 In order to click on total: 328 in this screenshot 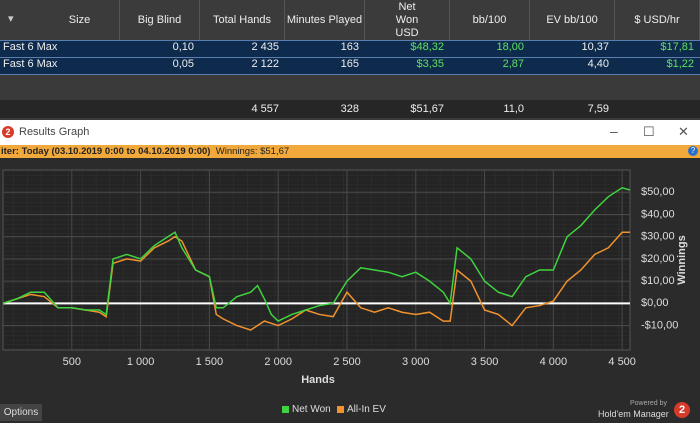, I will do `click(349, 109)`.